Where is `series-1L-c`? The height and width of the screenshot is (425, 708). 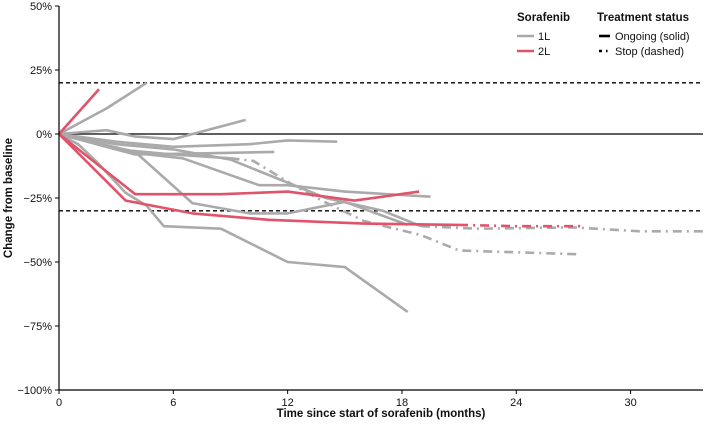
series-1L-c is located at coordinates (198, 140).